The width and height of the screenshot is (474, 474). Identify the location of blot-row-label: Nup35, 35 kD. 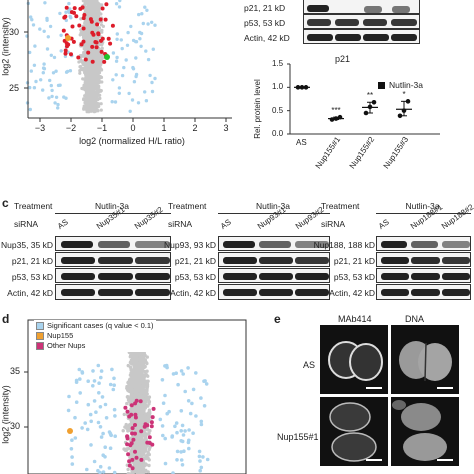
(27, 245).